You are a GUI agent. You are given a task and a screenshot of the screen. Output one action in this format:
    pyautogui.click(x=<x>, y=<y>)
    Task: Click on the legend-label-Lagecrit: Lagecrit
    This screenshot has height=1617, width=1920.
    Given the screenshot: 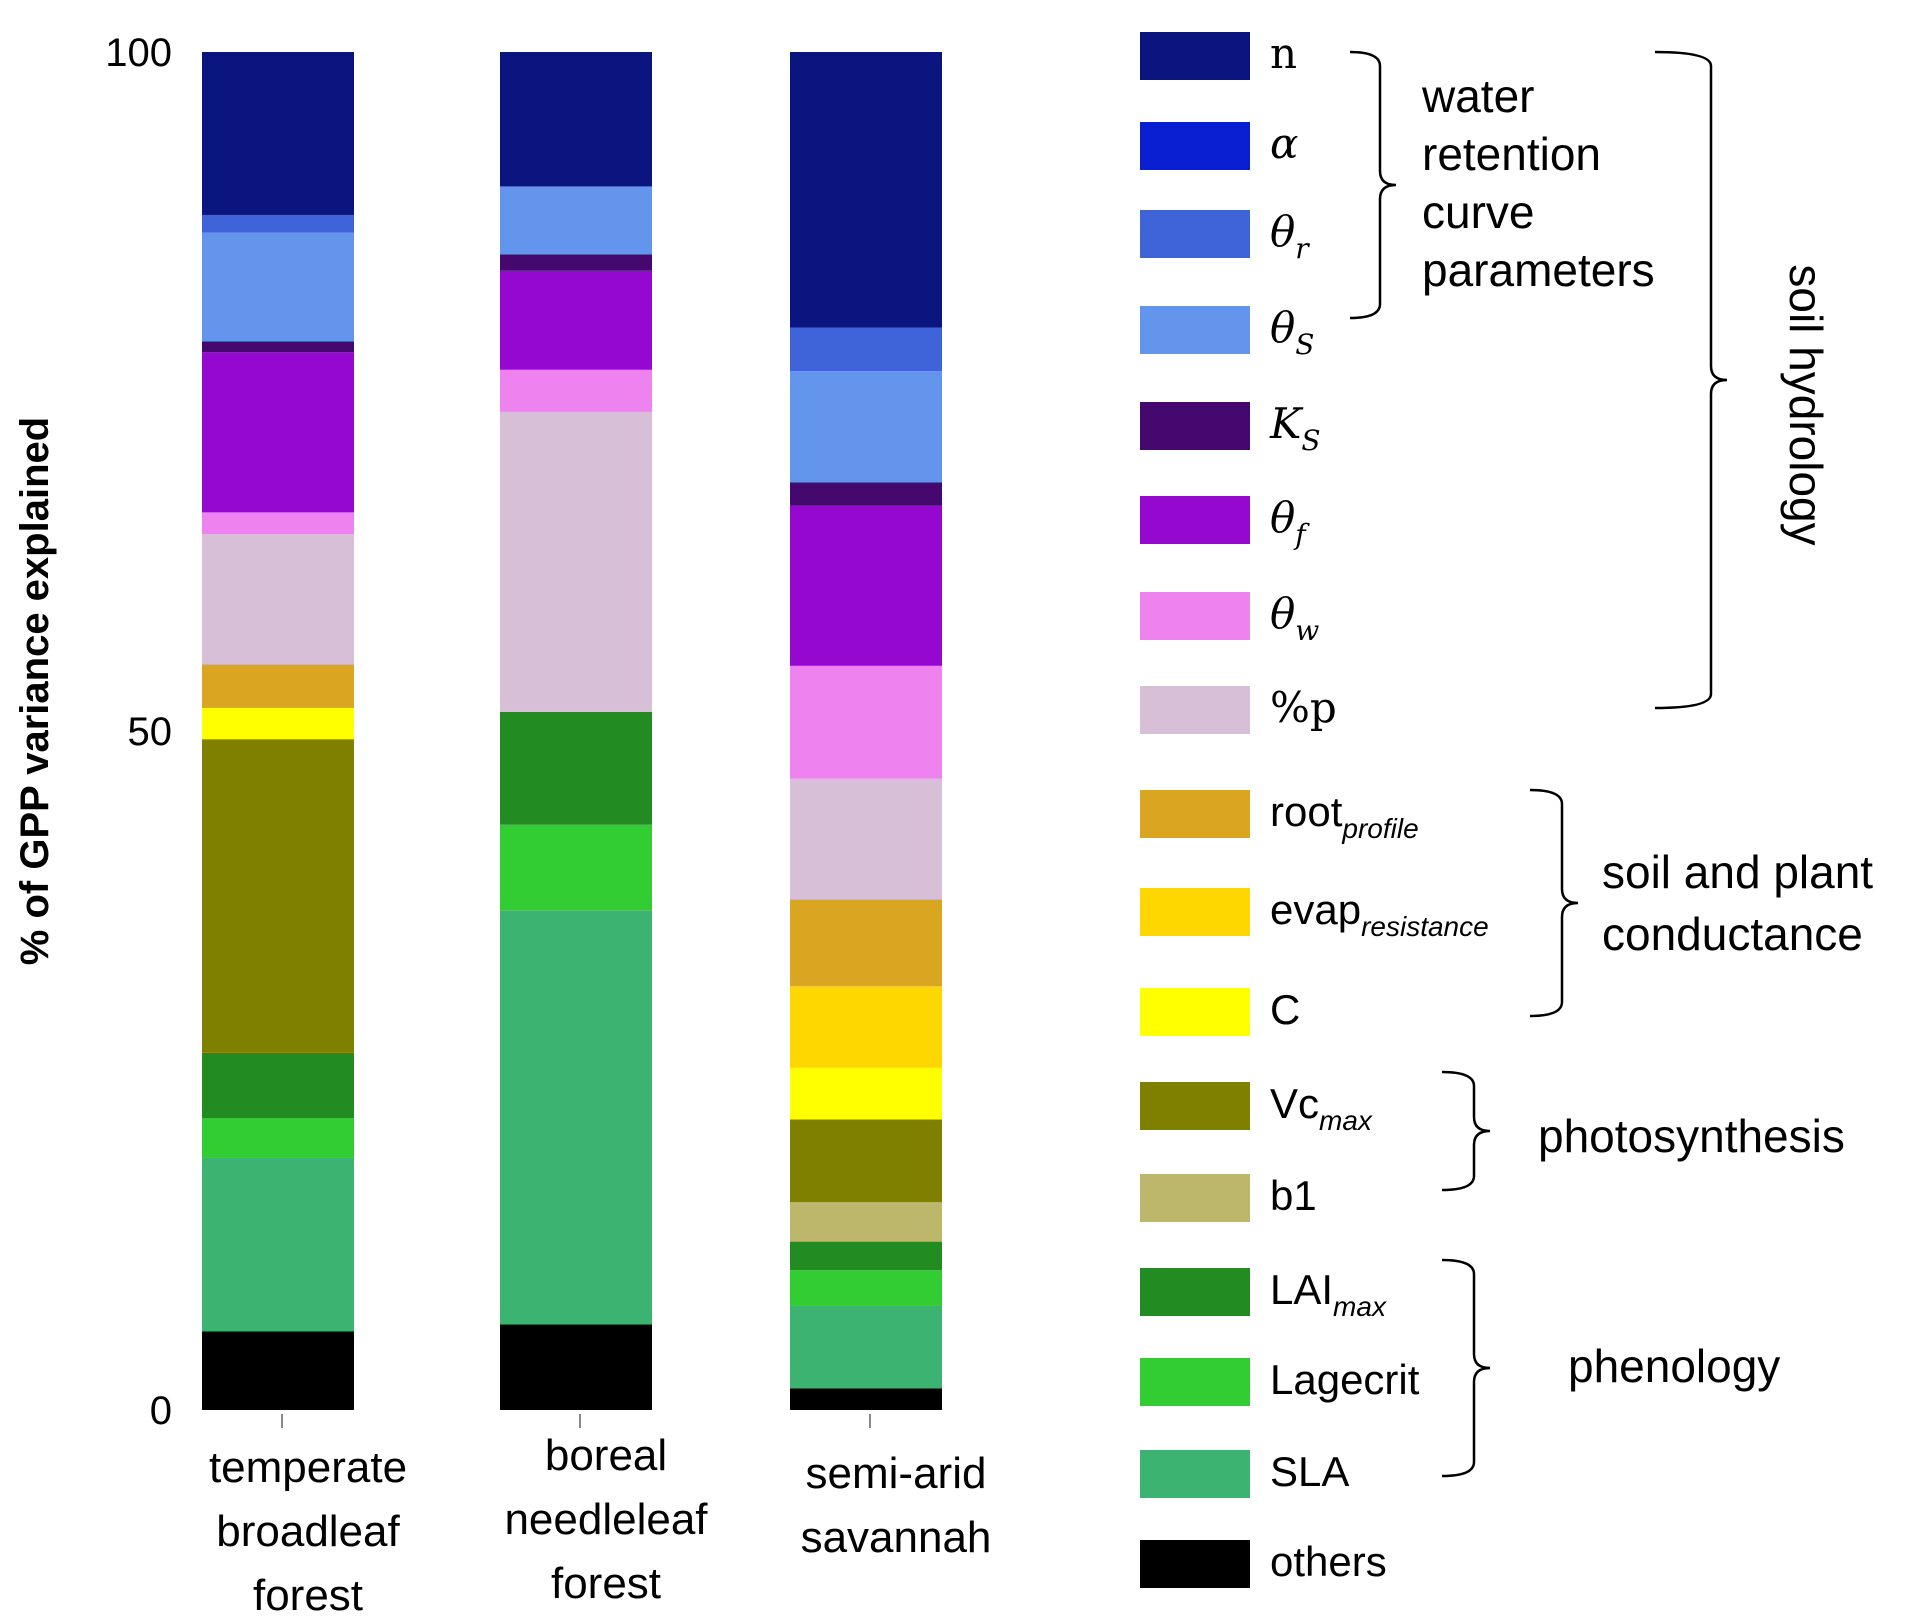 What is the action you would take?
    pyautogui.click(x=1345, y=1379)
    